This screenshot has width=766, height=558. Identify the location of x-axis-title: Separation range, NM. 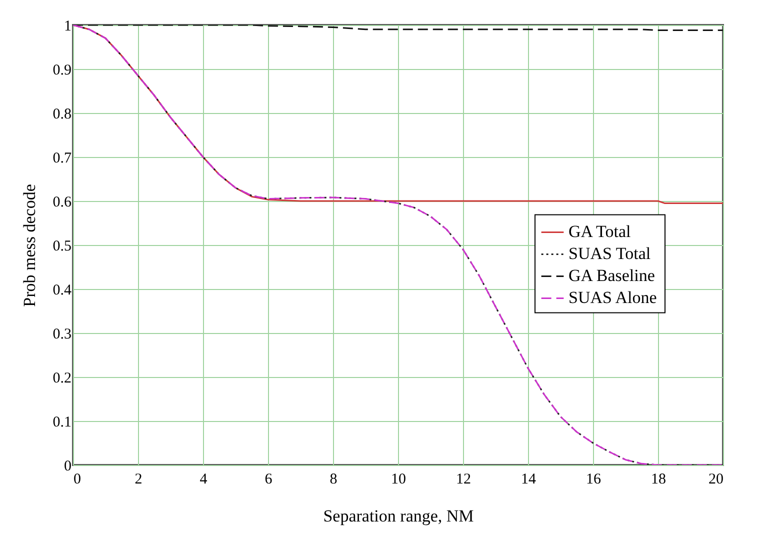
(398, 516).